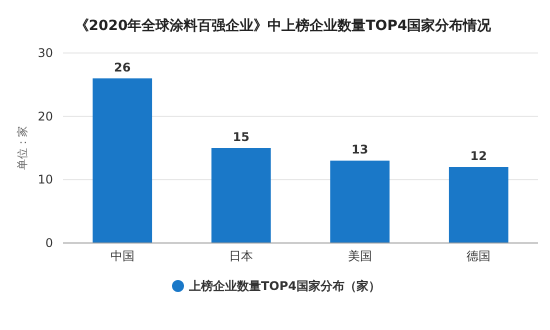 The height and width of the screenshot is (330, 550). Describe the element at coordinates (45, 116) in the screenshot. I see `y-tick-label: 20` at that location.